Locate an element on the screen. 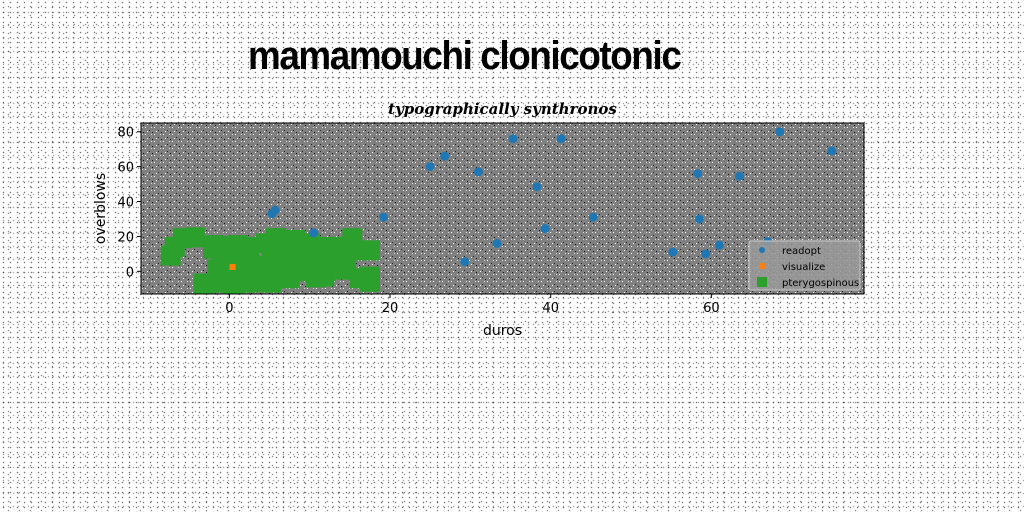  x-tick-label: 0 is located at coordinates (229, 308).